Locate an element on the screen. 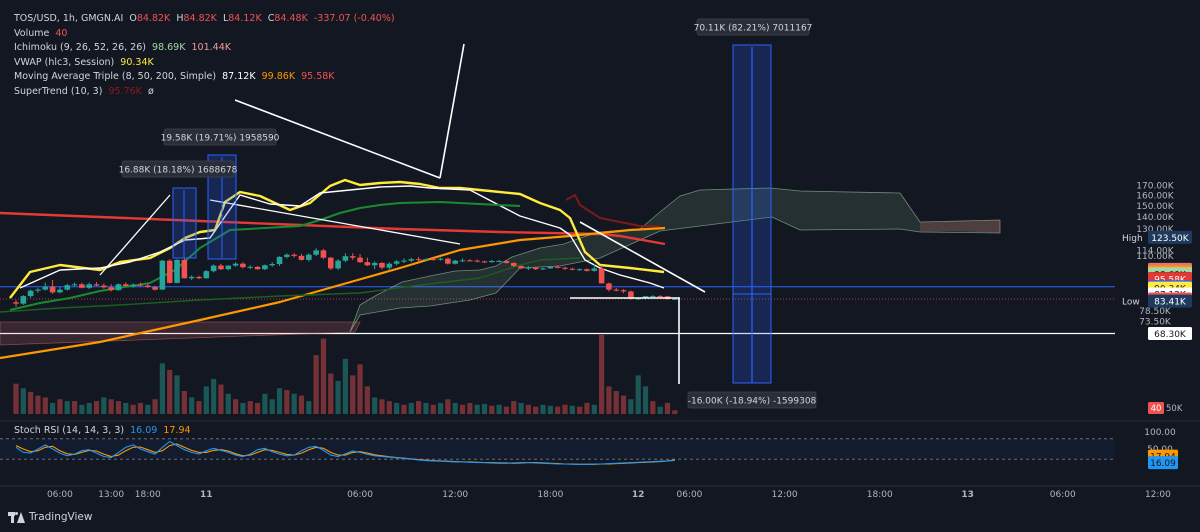 The image size is (1200, 532). legend-high: 84.82K is located at coordinates (200, 18).